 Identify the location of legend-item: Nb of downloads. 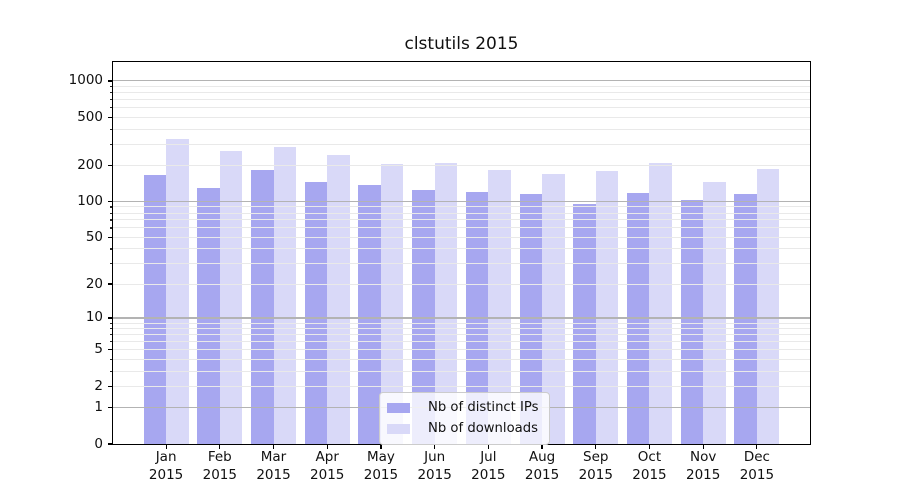
(463, 428).